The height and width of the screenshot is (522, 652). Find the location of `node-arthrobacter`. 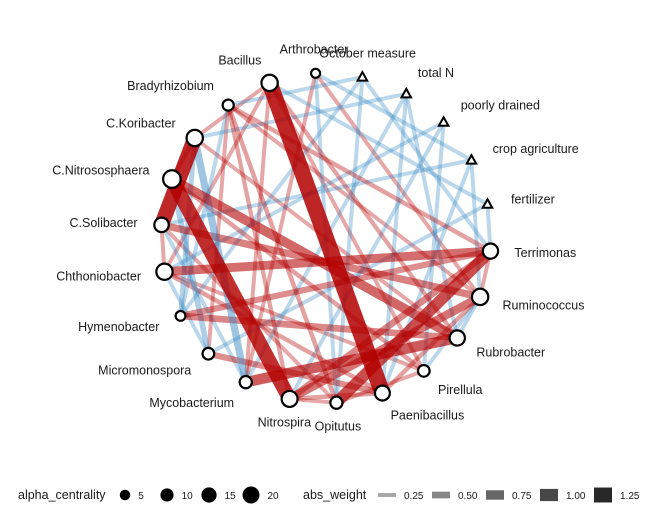

node-arthrobacter is located at coordinates (315, 73).